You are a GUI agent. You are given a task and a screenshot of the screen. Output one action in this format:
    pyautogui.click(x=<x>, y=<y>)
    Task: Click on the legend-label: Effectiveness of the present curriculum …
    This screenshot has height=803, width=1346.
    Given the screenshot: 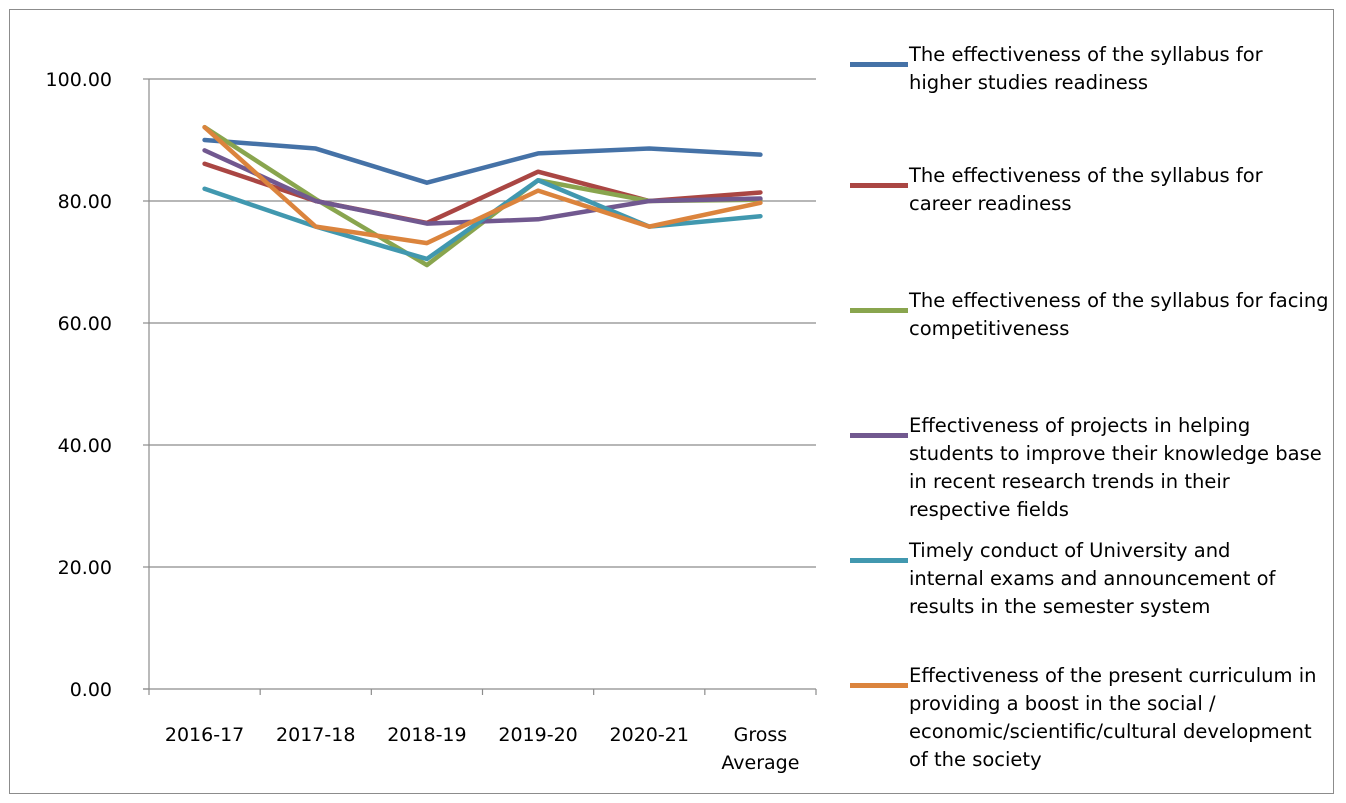 What is the action you would take?
    pyautogui.click(x=1113, y=717)
    